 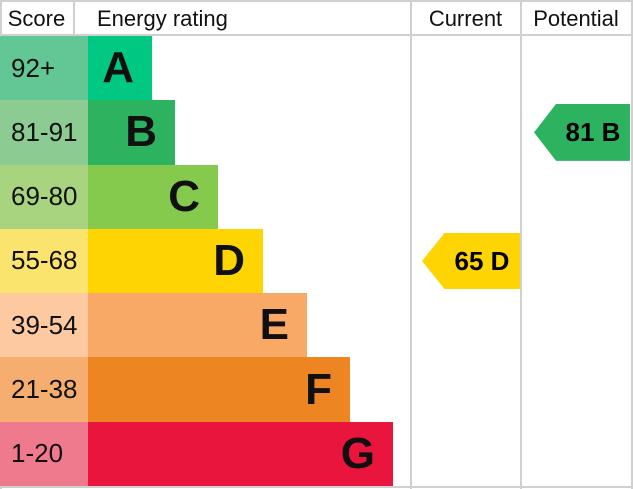 I want to click on column-headers: Score Energy rating Current Potential, so click(x=316, y=18).